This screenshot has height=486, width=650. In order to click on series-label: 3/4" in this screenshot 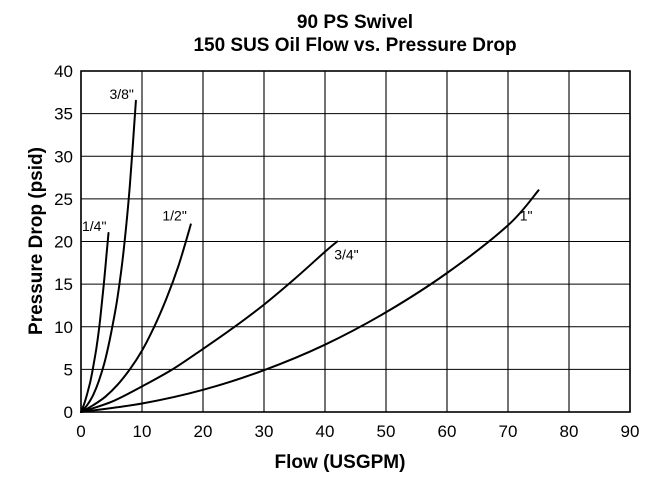, I will do `click(346, 255)`.